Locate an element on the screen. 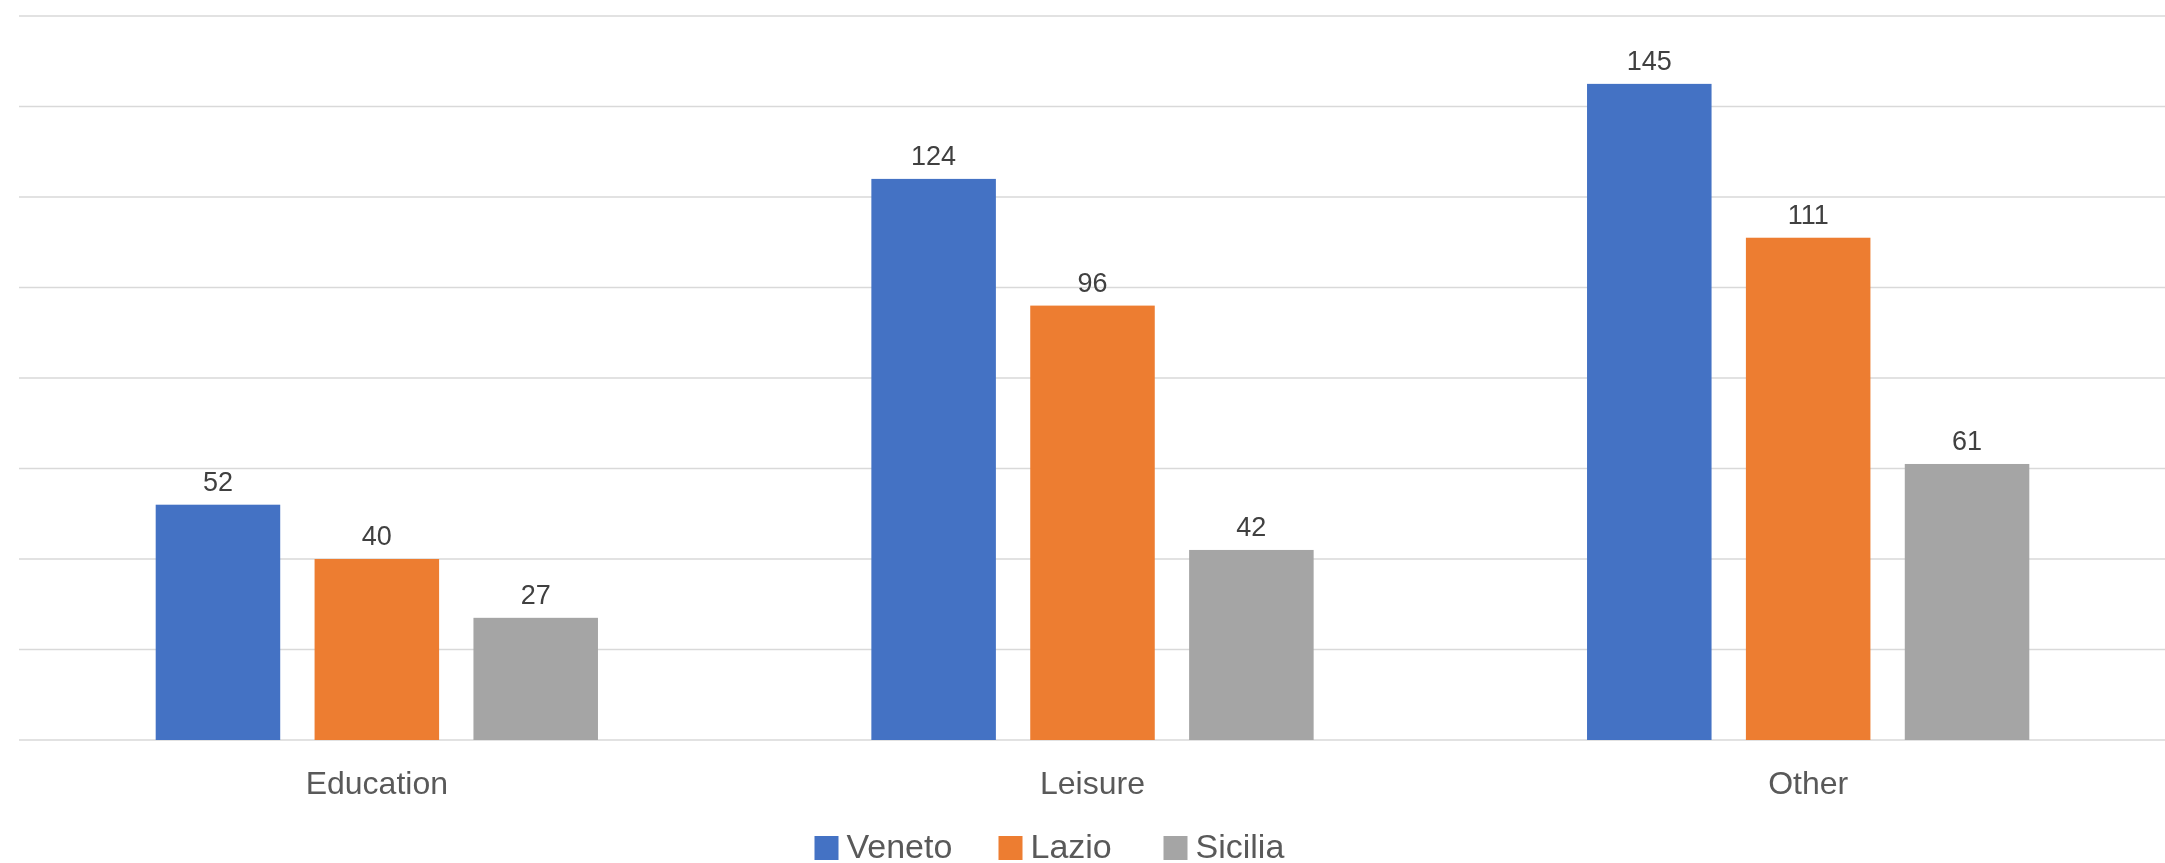  data-label: 124 is located at coordinates (934, 155).